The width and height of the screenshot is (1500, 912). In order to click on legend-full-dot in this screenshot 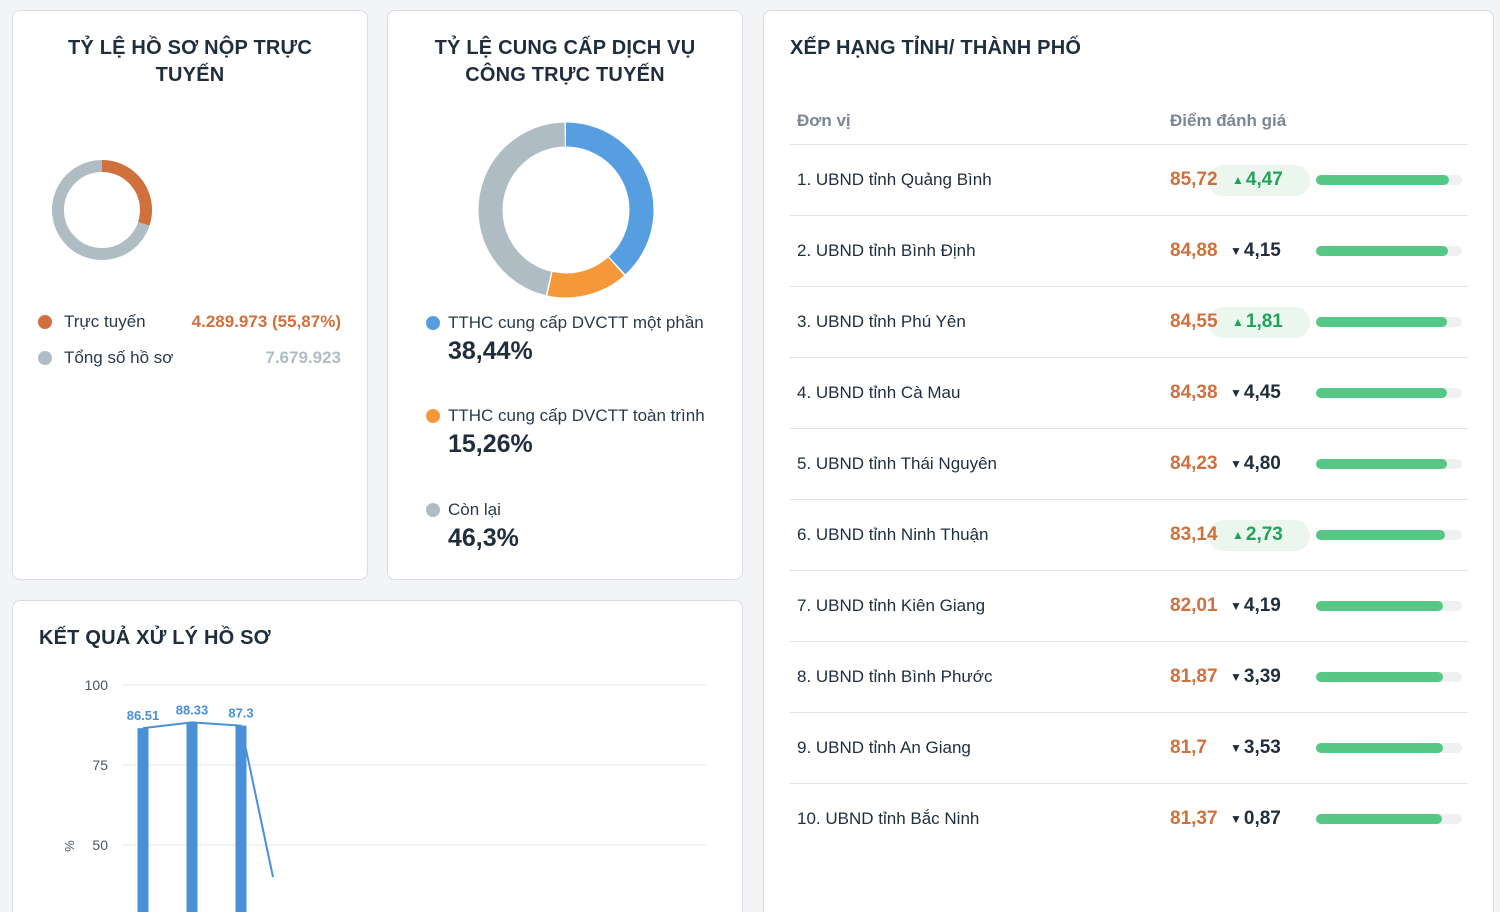, I will do `click(433, 416)`.